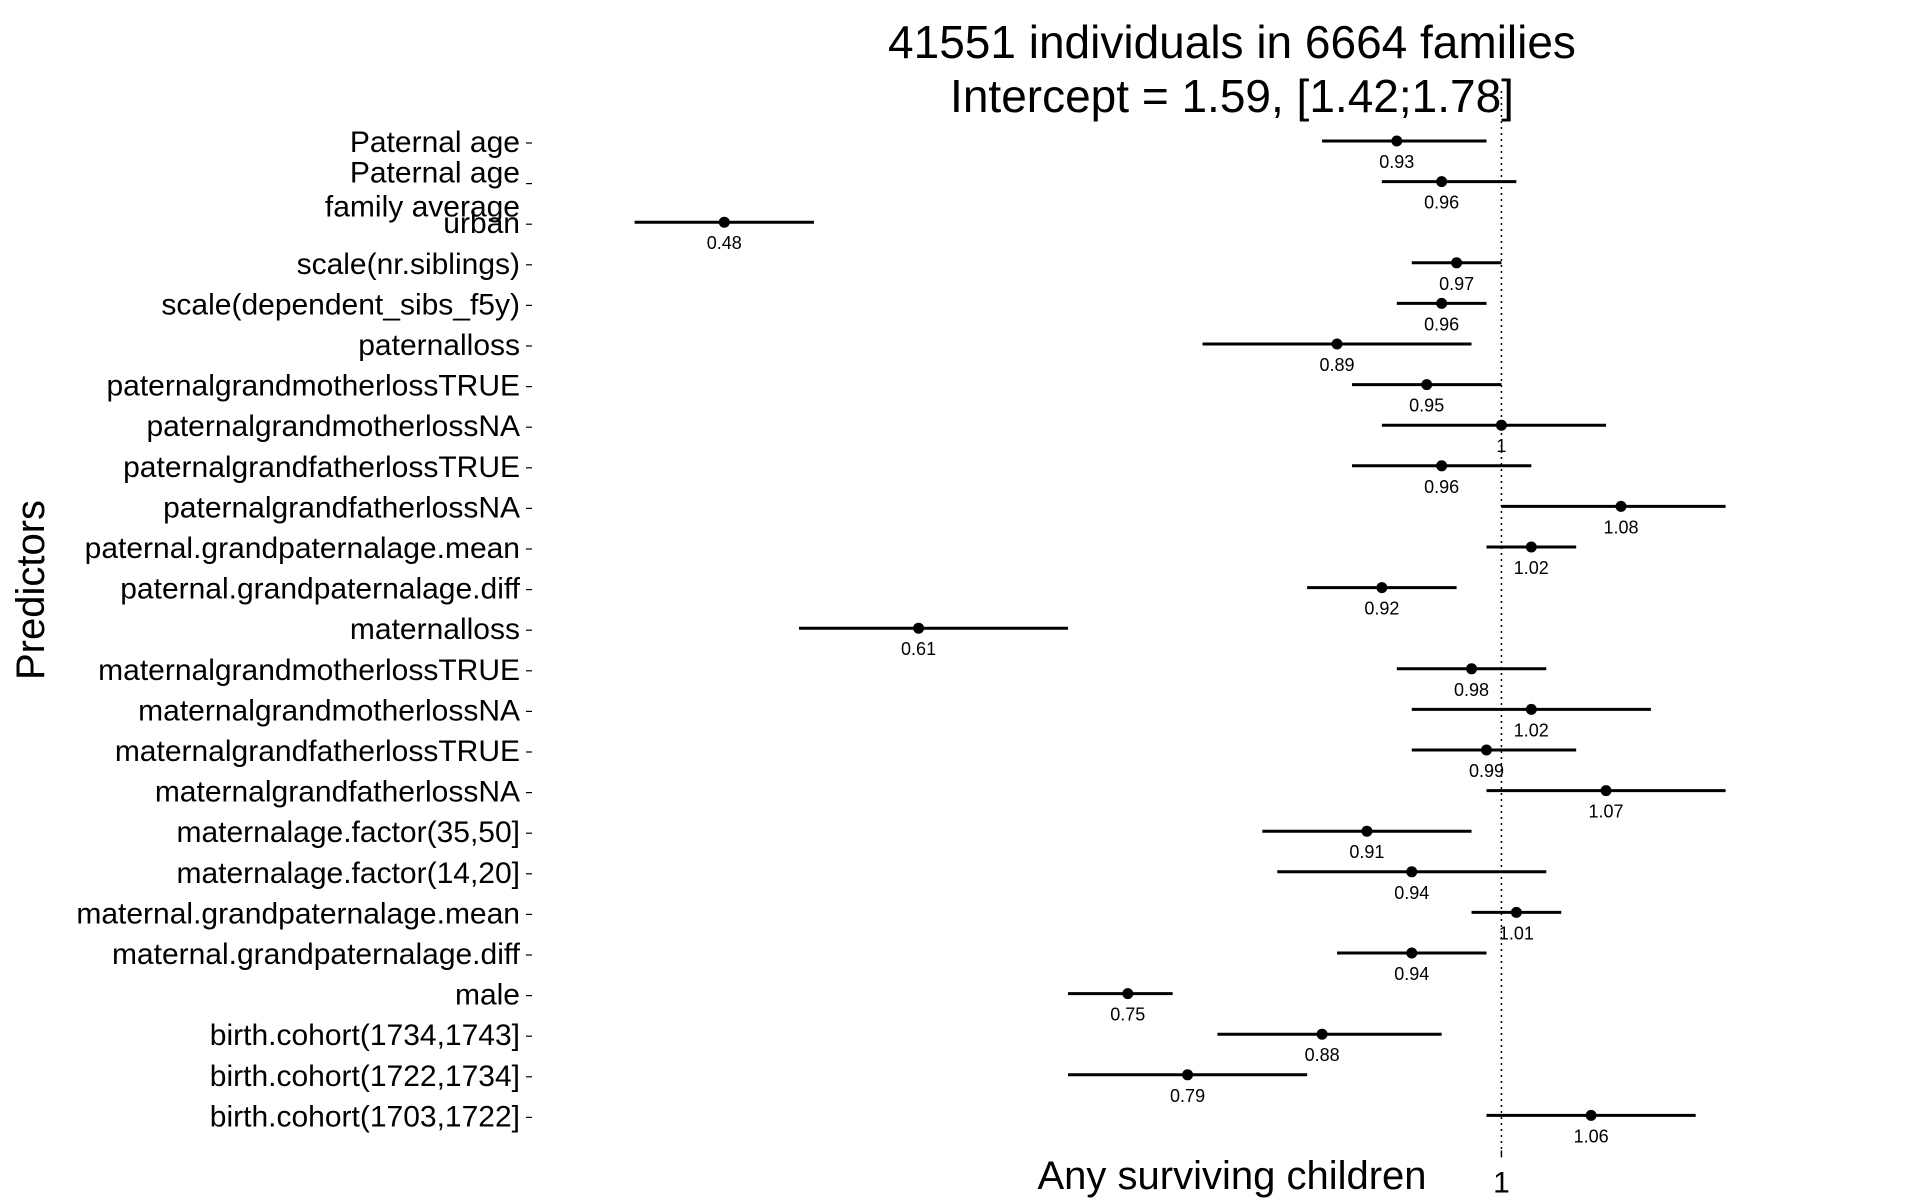  Describe the element at coordinates (321, 467) in the screenshot. I see `predictor-label: paternalgrandfatherlossTRUE` at that location.